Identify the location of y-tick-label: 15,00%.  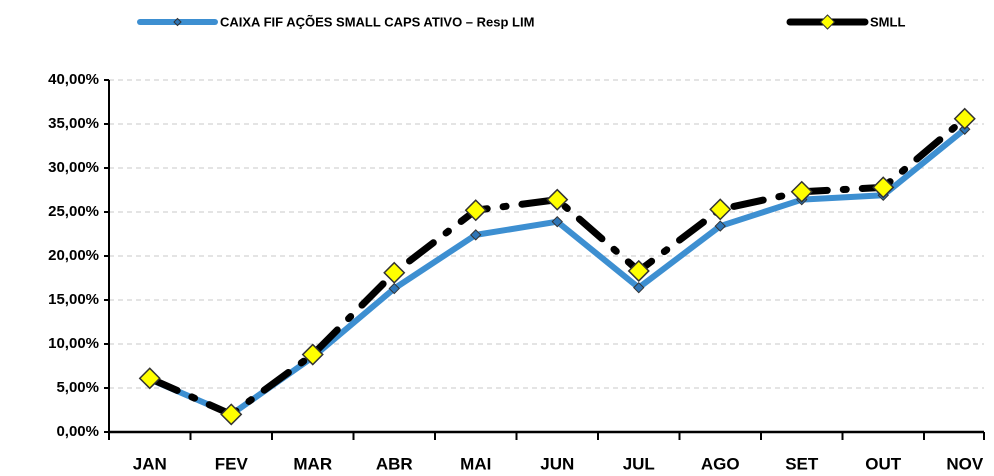
(73, 299).